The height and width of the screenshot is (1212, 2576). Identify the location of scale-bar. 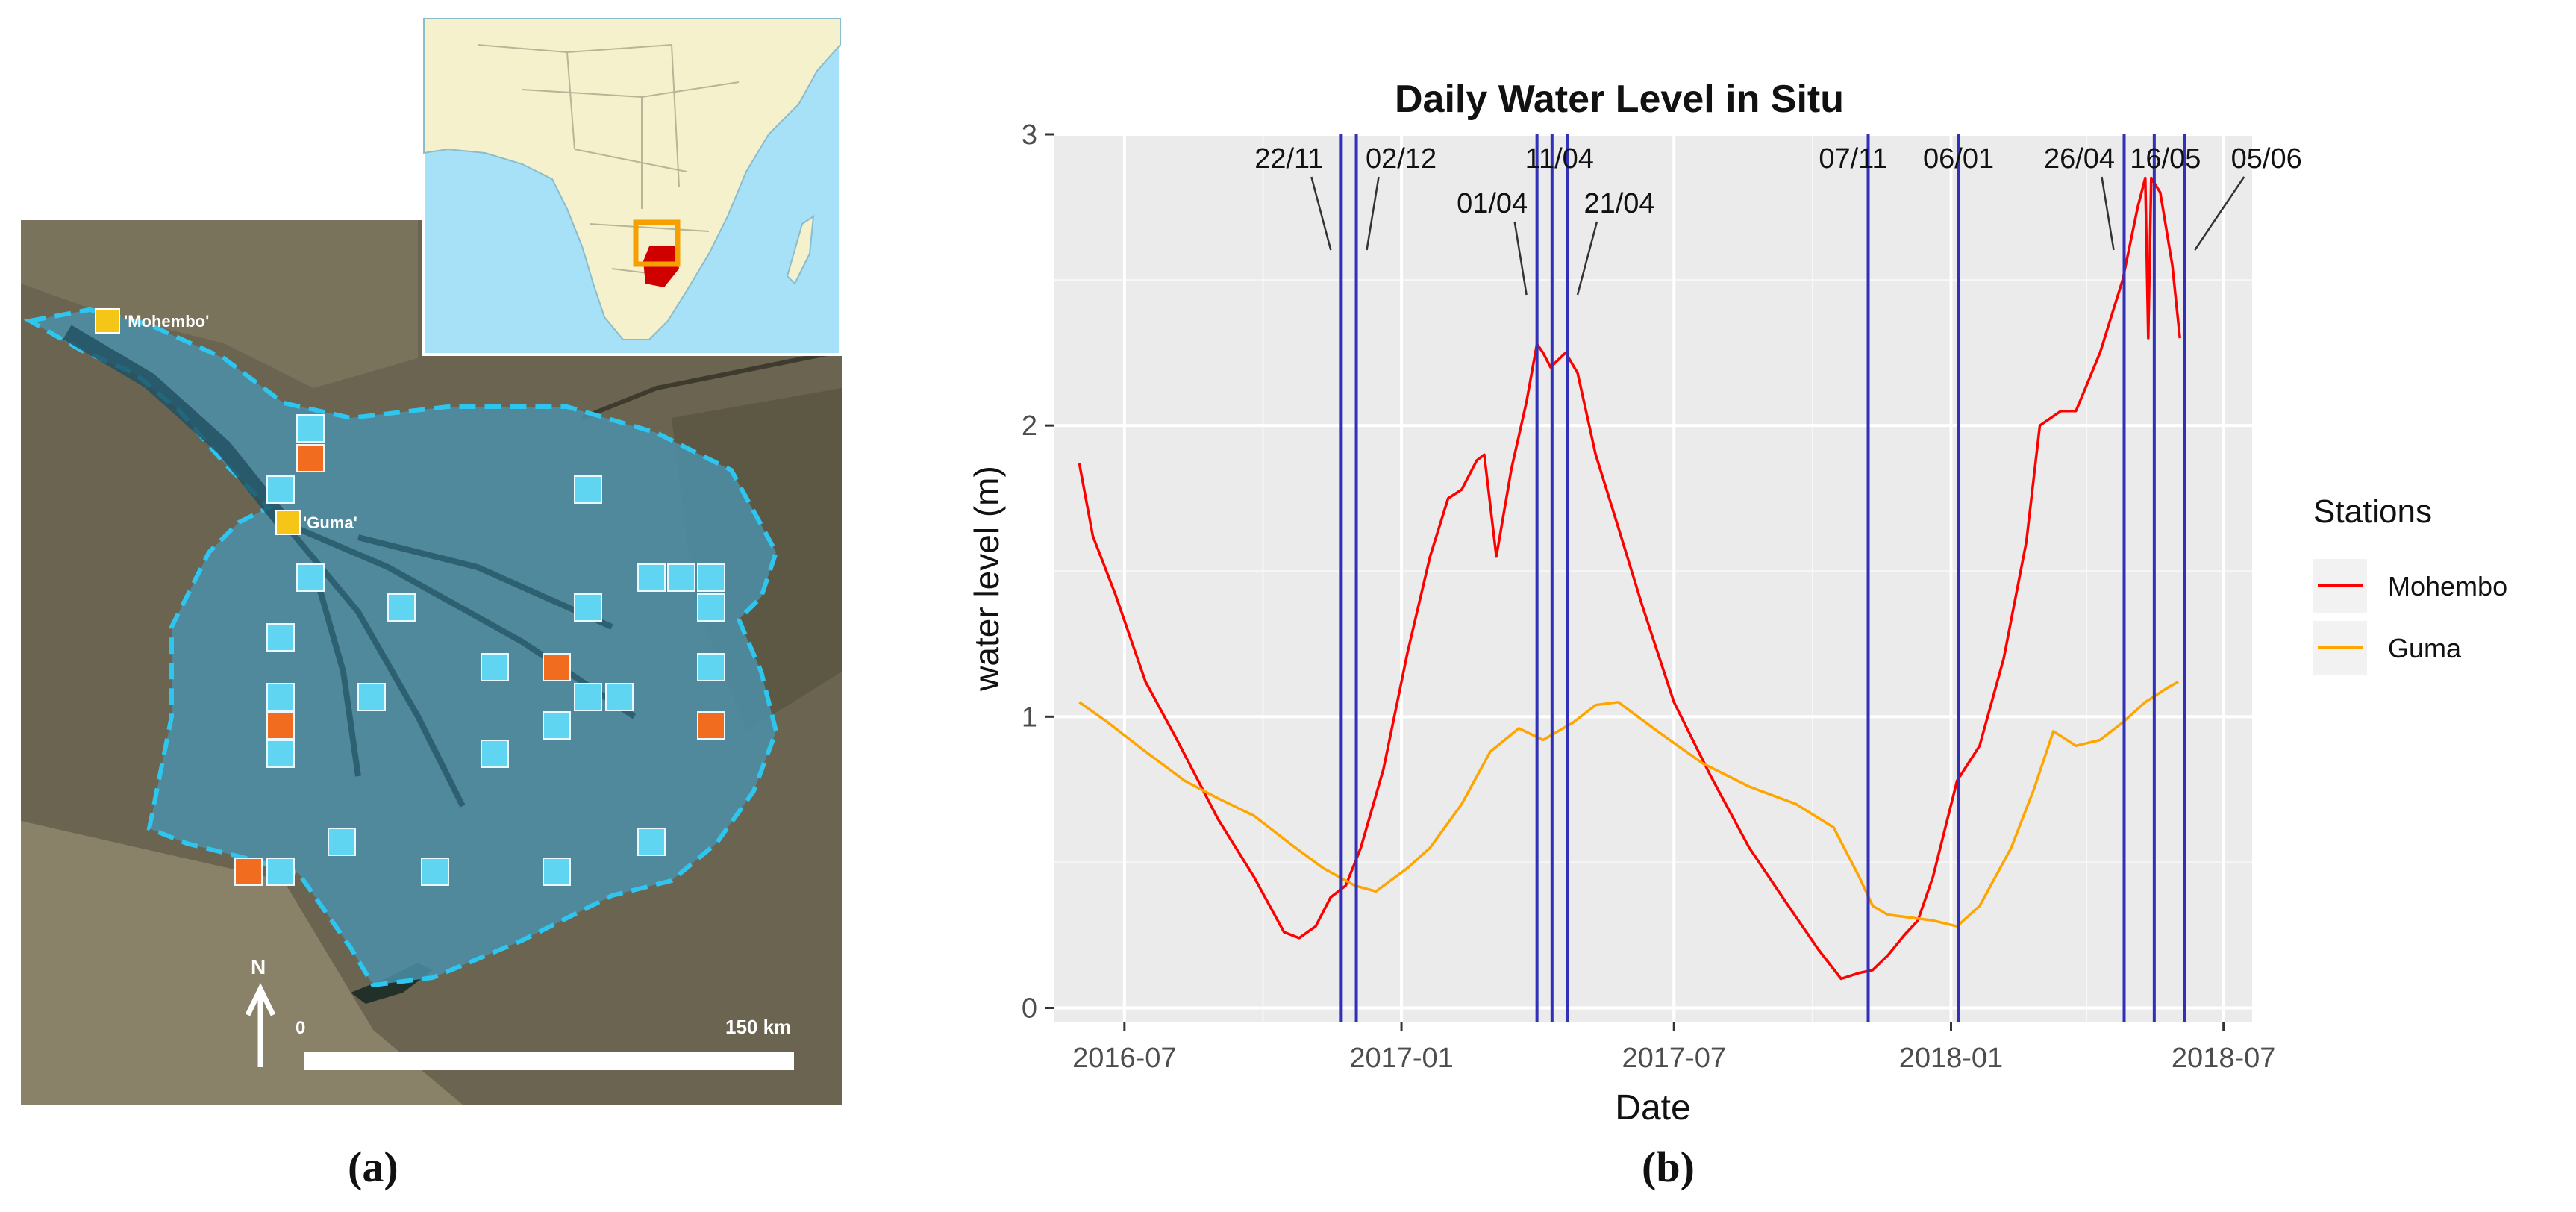
(549, 1061).